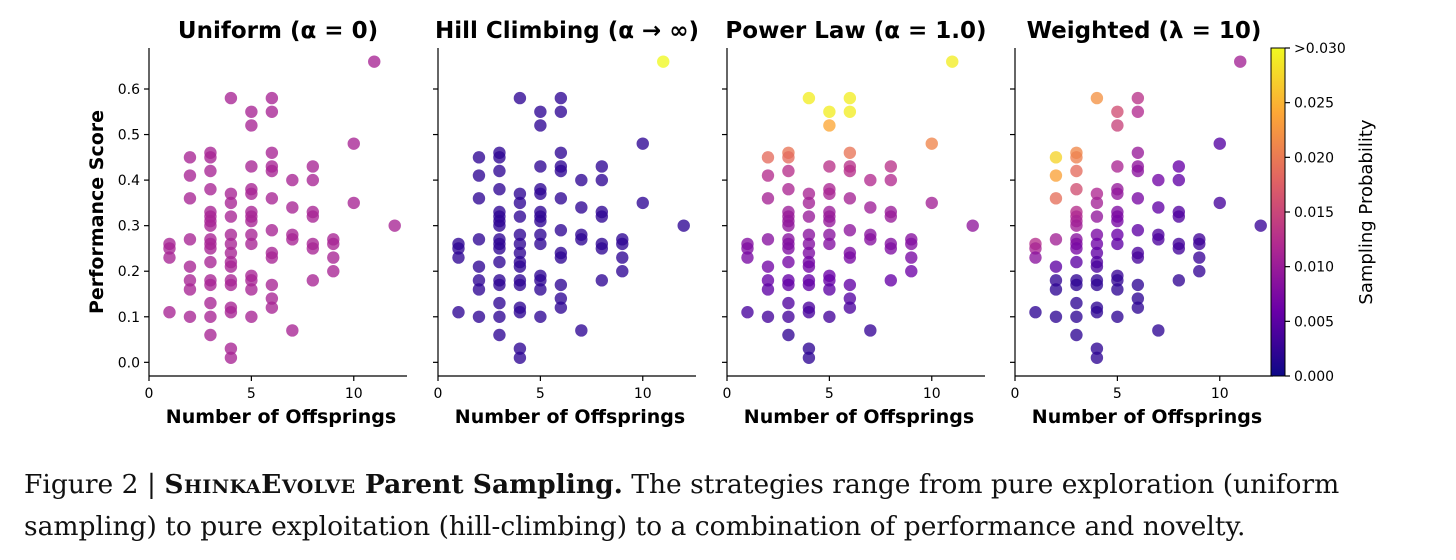 This screenshot has width=1456, height=560. I want to click on caption-label: Figure 2 |, so click(94, 484).